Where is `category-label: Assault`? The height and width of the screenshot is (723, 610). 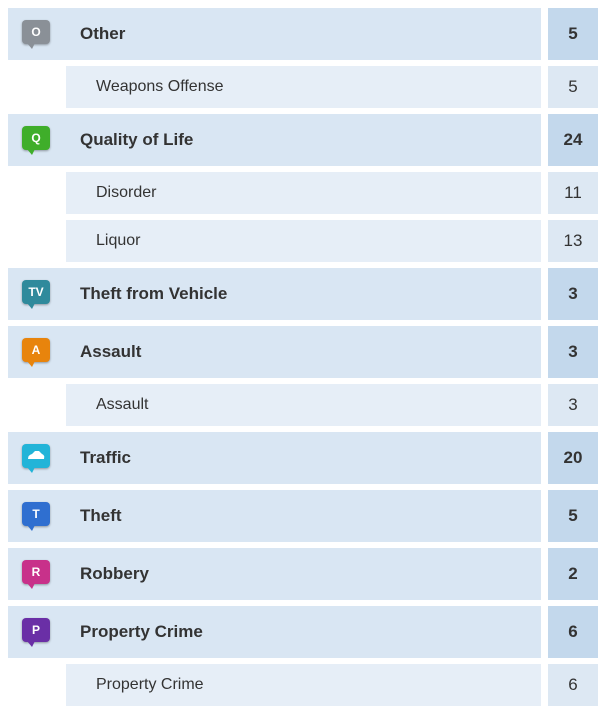 category-label: Assault is located at coordinates (111, 351).